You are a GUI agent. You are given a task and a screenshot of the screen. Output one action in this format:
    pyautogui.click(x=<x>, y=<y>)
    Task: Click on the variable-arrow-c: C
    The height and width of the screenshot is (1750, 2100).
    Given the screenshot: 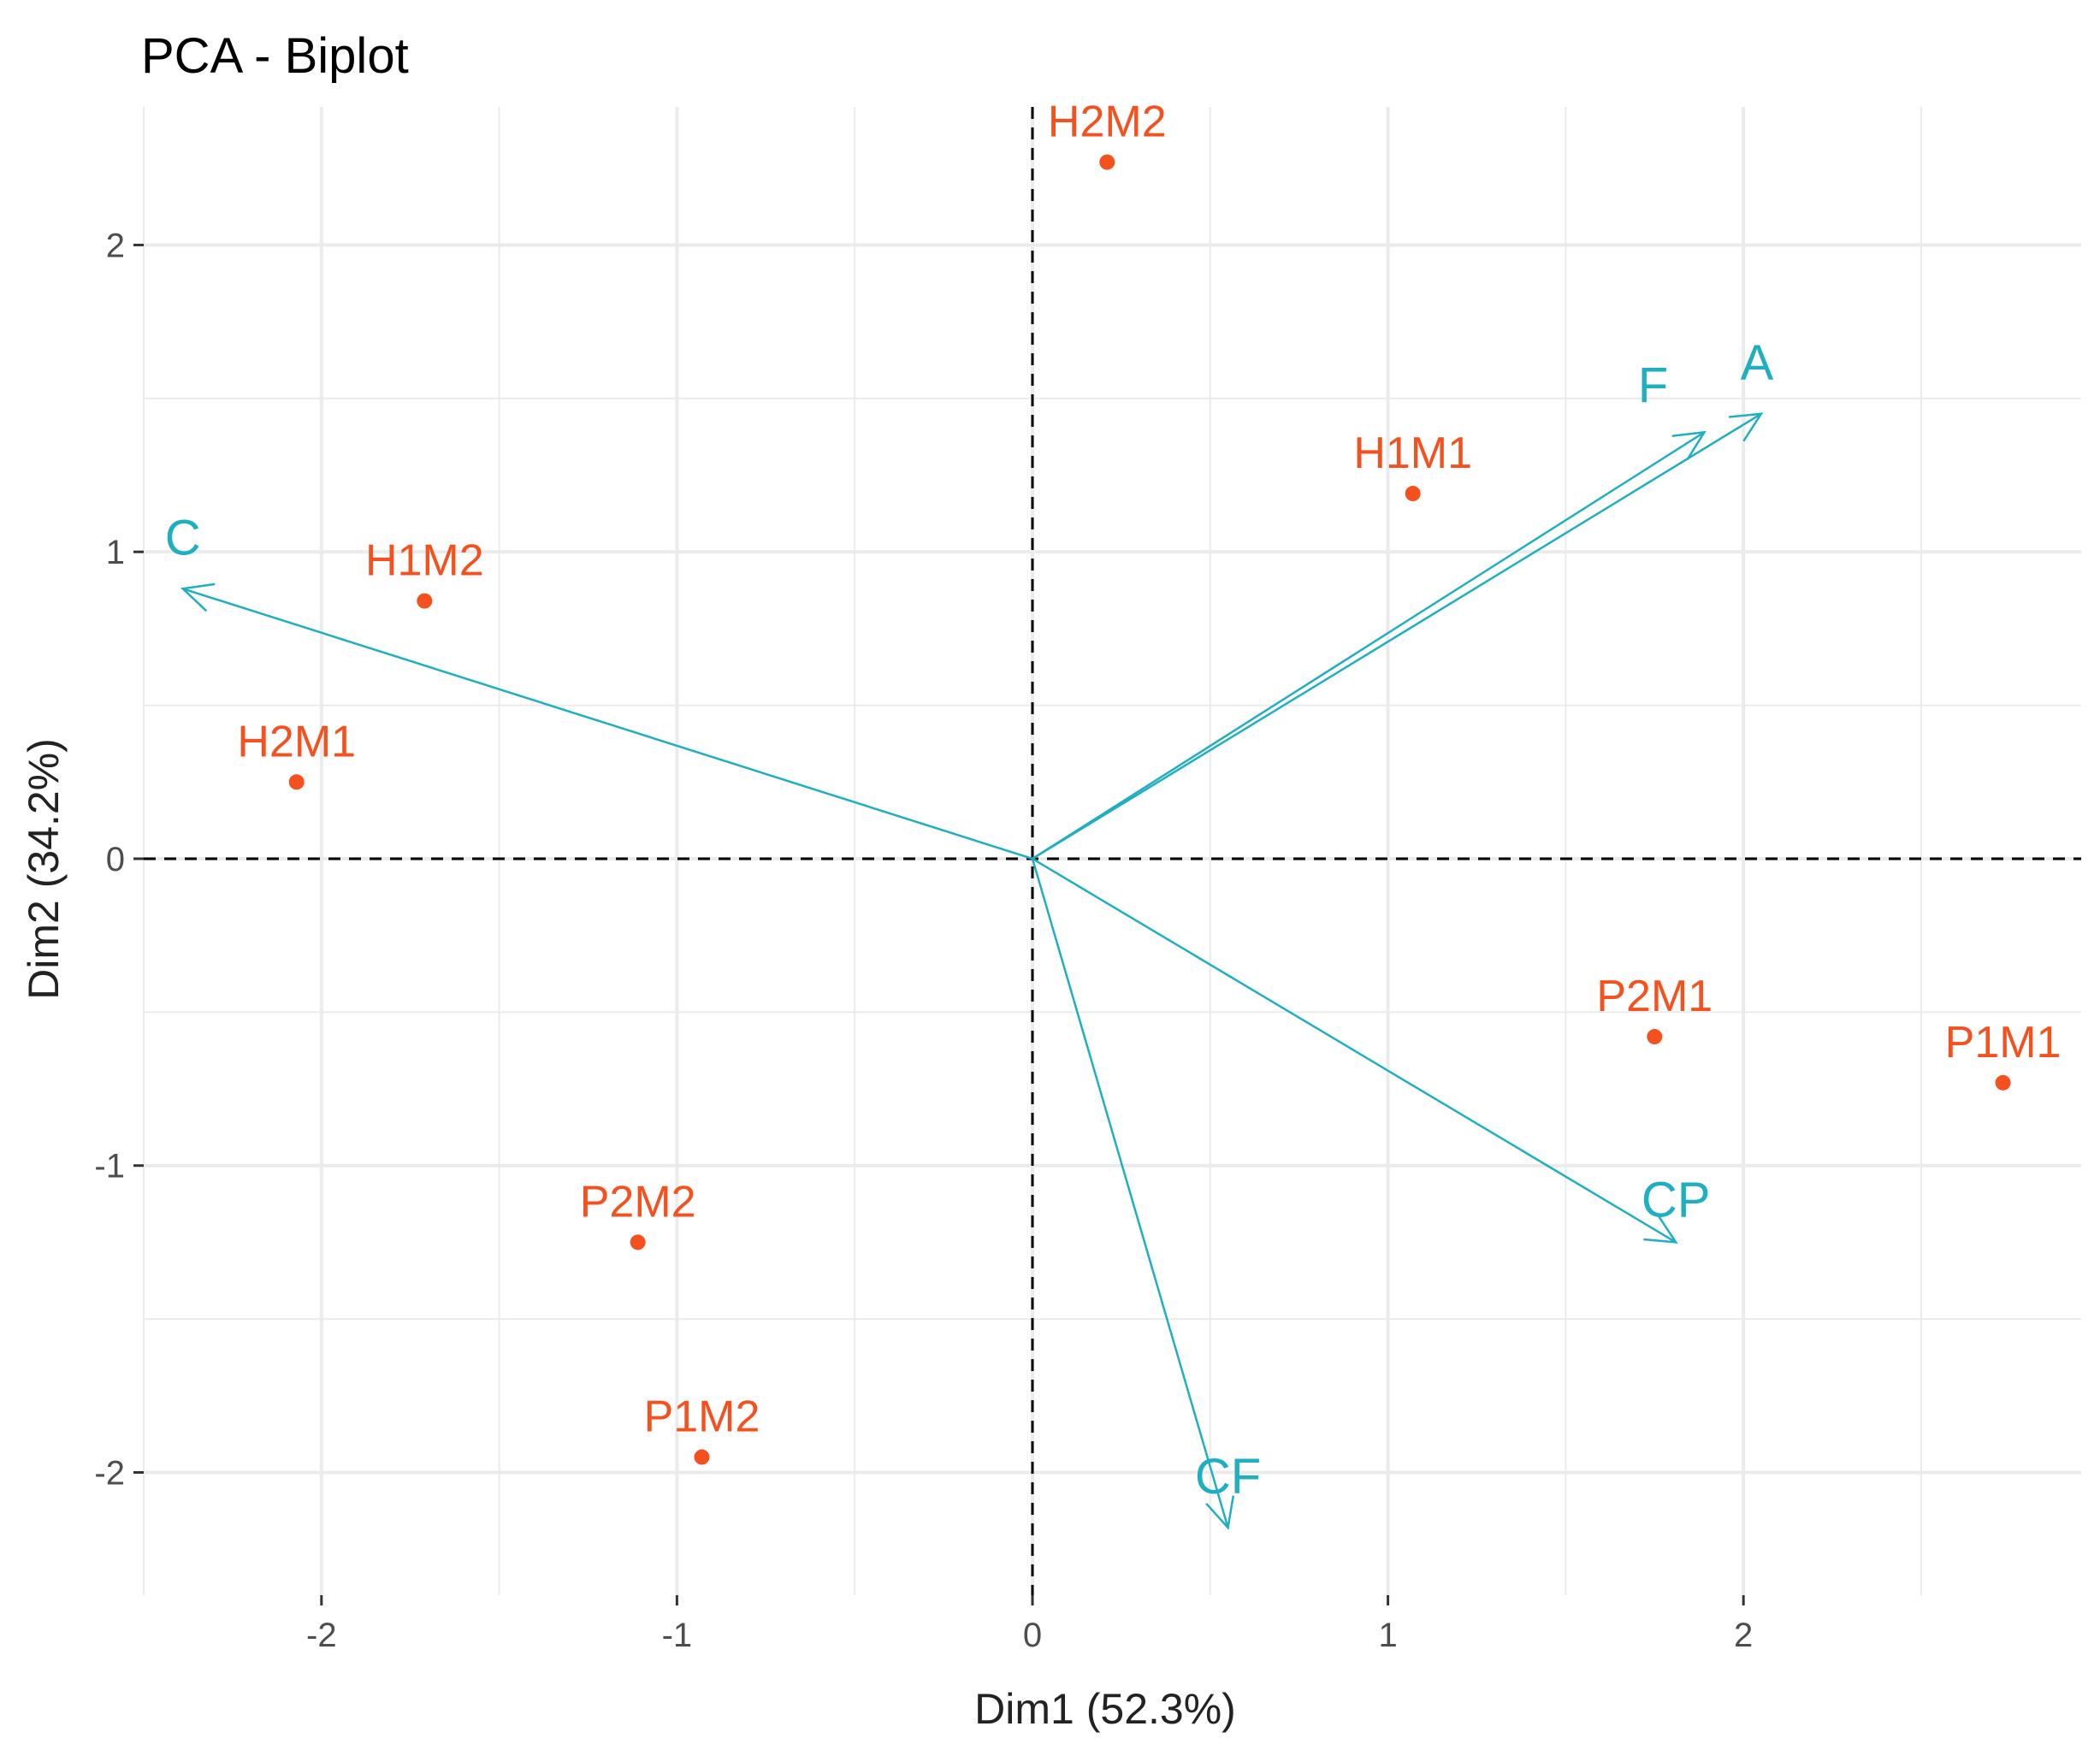 What is the action you would take?
    pyautogui.click(x=599, y=685)
    